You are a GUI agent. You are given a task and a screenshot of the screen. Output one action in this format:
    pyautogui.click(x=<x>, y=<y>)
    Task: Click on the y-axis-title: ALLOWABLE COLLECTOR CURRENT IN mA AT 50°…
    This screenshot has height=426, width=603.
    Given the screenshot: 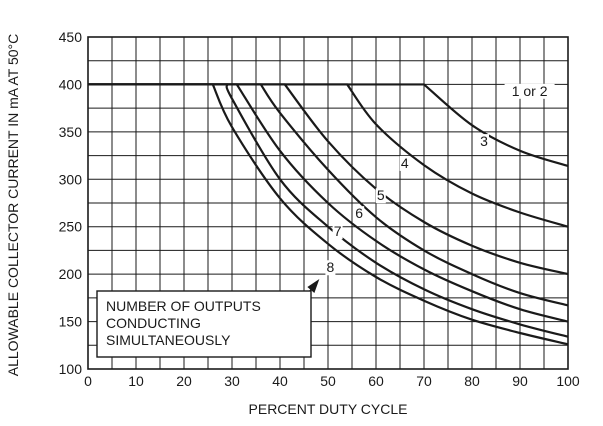 What is the action you would take?
    pyautogui.click(x=13, y=205)
    